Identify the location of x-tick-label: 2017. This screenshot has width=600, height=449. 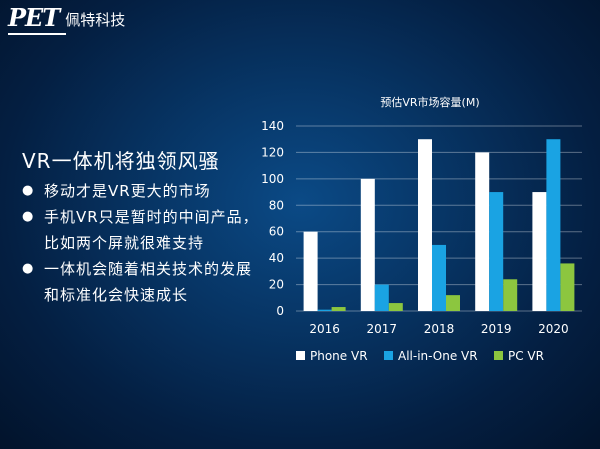
(382, 329).